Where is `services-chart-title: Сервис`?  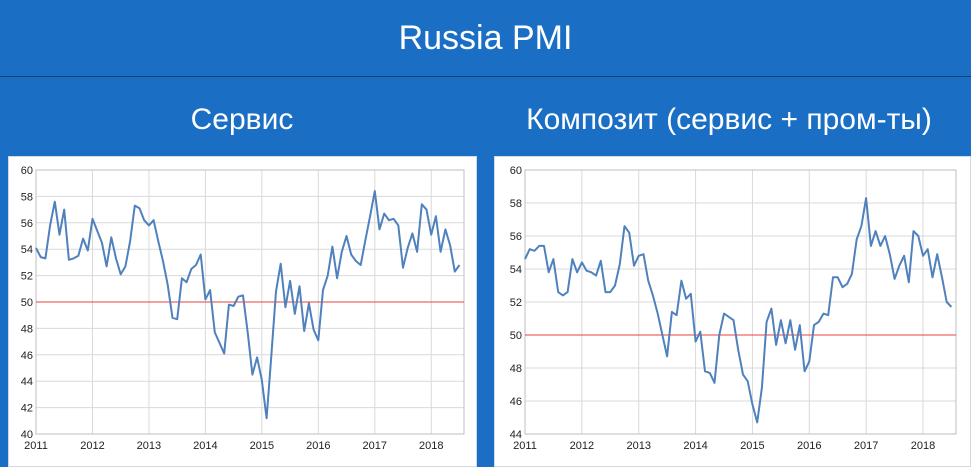 services-chart-title: Сервис is located at coordinates (242, 119).